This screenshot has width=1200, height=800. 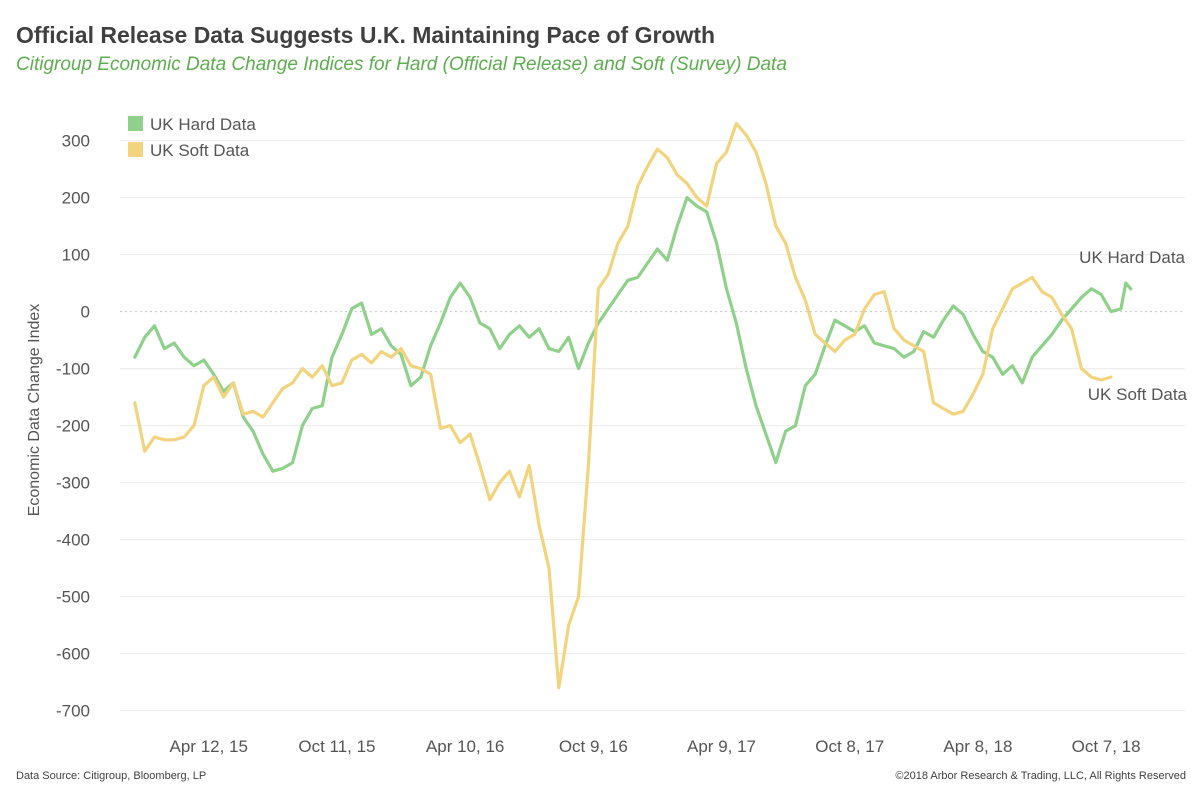 I want to click on series-end-label: UK Hard Data, so click(x=1132, y=257).